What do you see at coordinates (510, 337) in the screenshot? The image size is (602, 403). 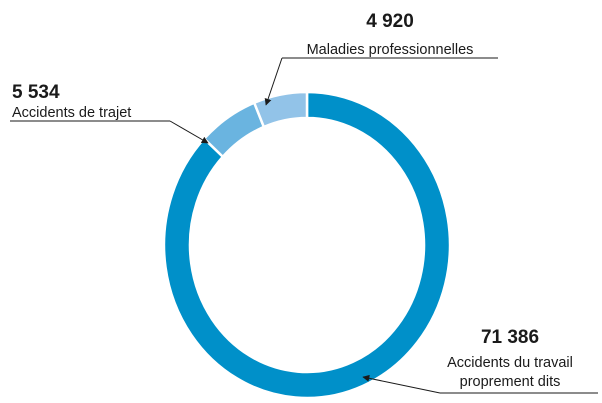 I see `slice-value-accidents-du-travail: 71 386` at bounding box center [510, 337].